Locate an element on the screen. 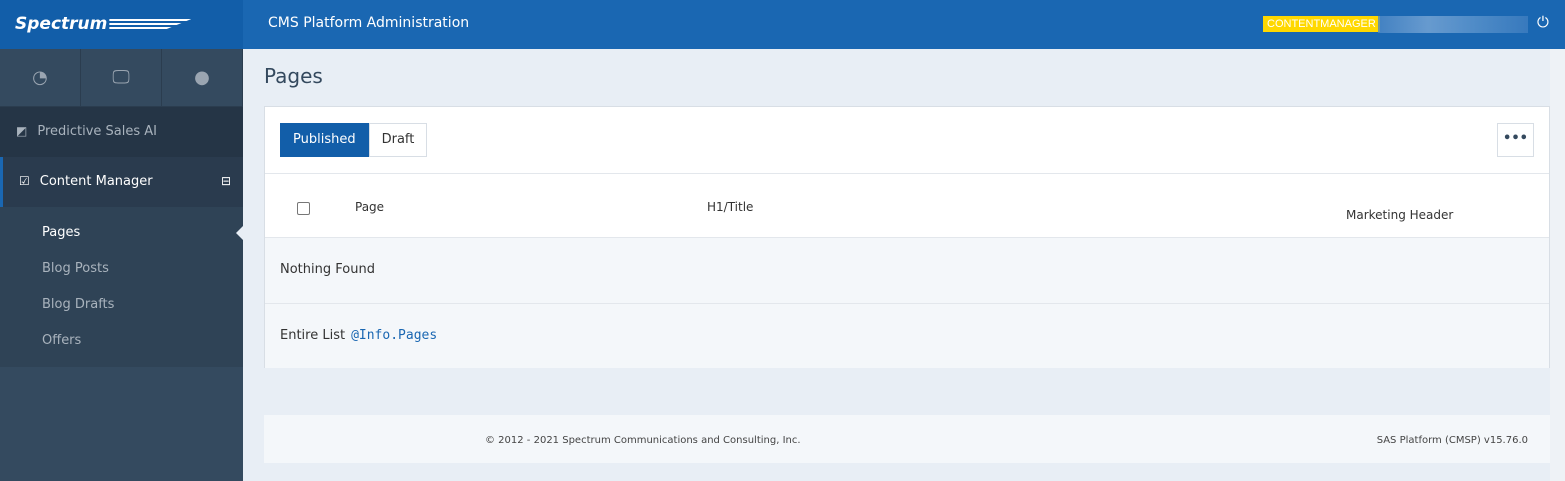 The height and width of the screenshot is (481, 1565). tab-draft: Draft is located at coordinates (398, 140).